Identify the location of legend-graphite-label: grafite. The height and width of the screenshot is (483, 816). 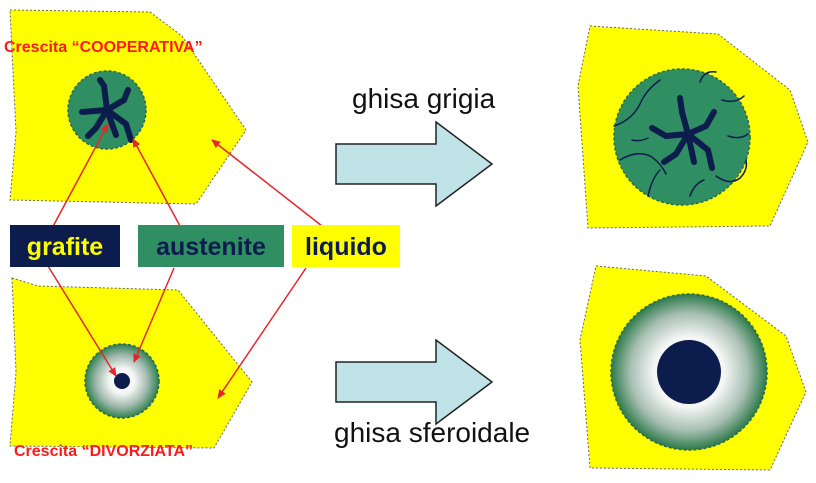
(65, 247).